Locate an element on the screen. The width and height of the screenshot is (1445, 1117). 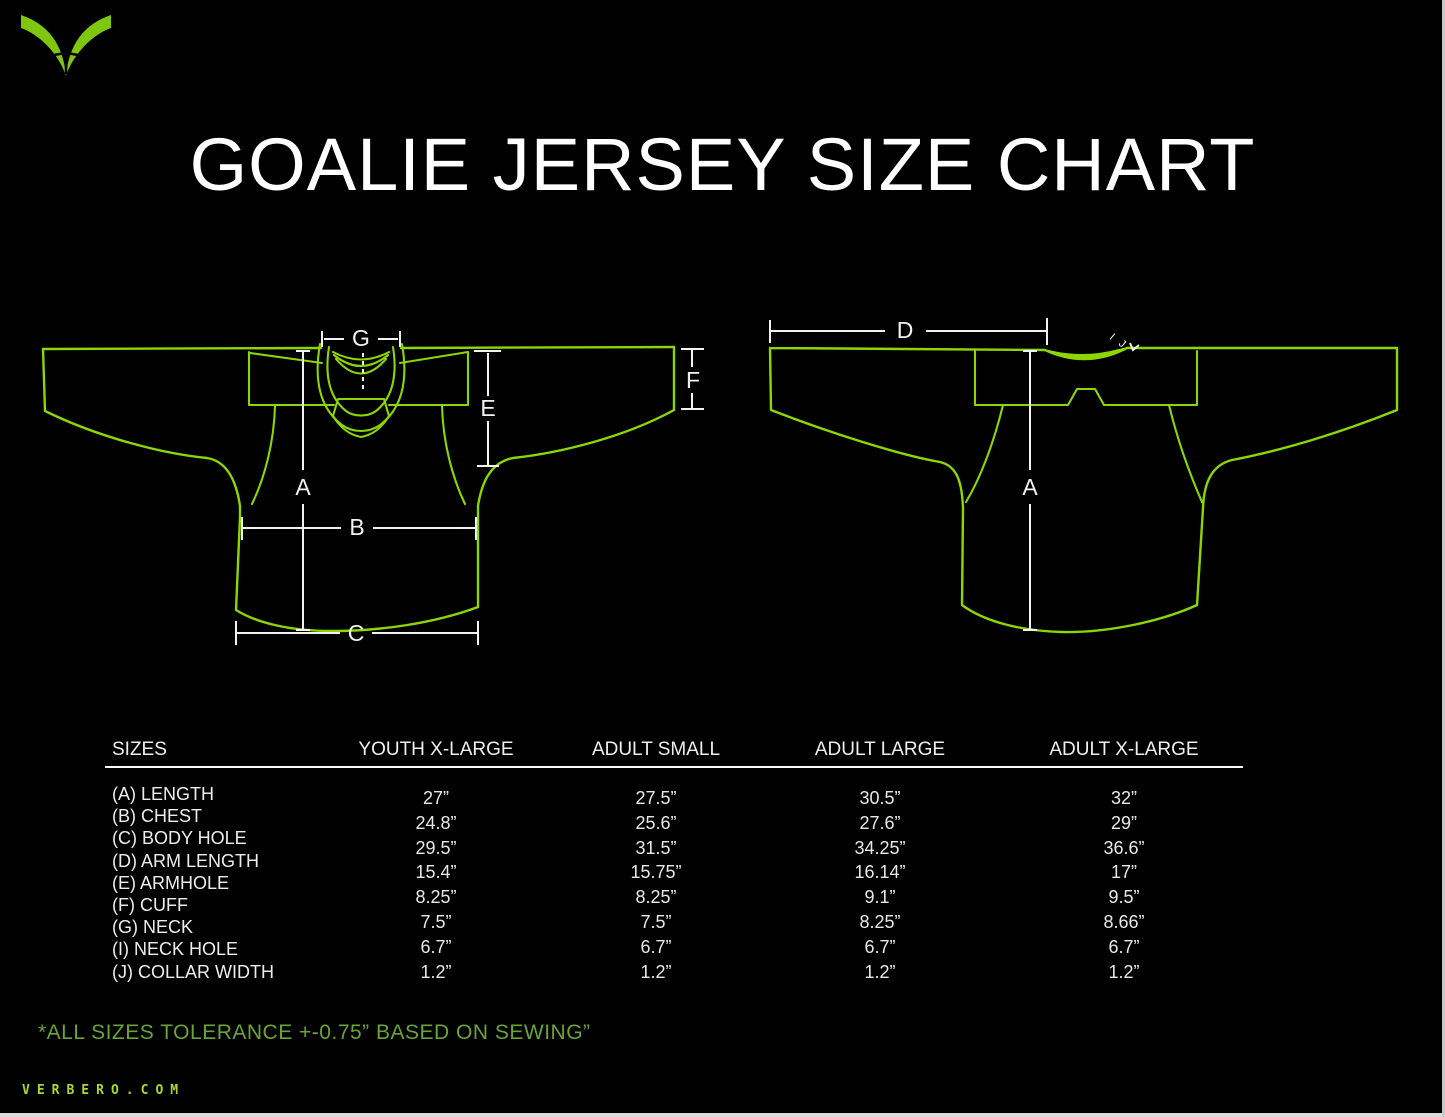
column-header-adult-small: ADULT SMALL is located at coordinates (656, 749).